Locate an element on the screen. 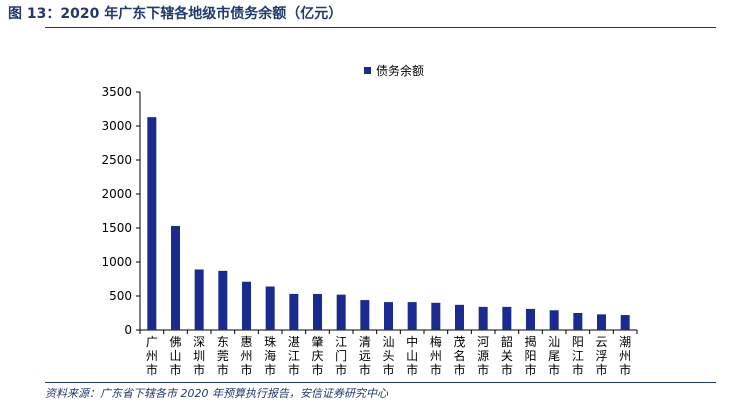 The width and height of the screenshot is (740, 413). x-tick-label: 韶关市 is located at coordinates (507, 355).